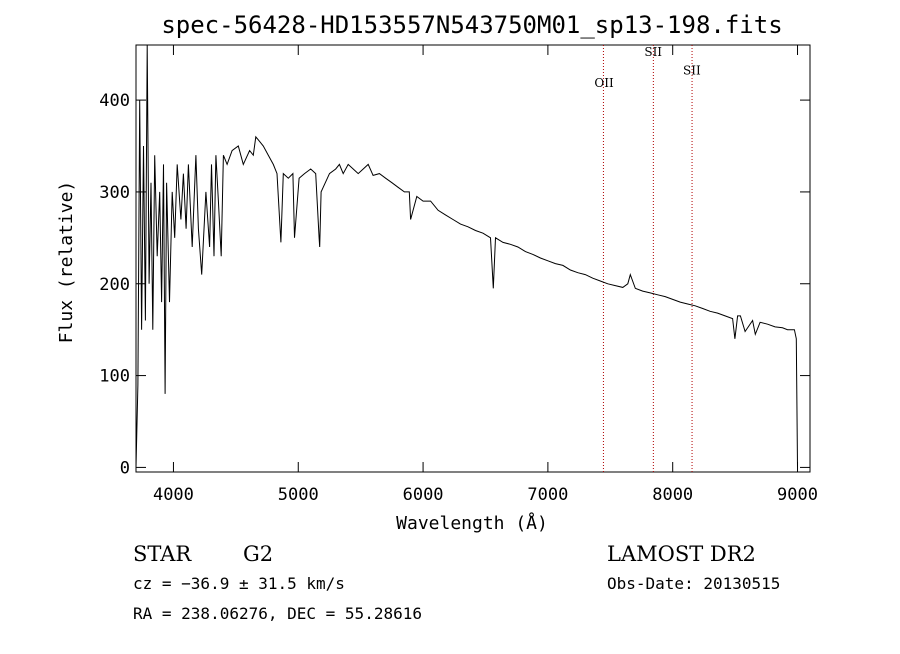 Image resolution: width=900 pixels, height=654 pixels. What do you see at coordinates (604, 83) in the screenshot?
I see `marker-label: OII` at bounding box center [604, 83].